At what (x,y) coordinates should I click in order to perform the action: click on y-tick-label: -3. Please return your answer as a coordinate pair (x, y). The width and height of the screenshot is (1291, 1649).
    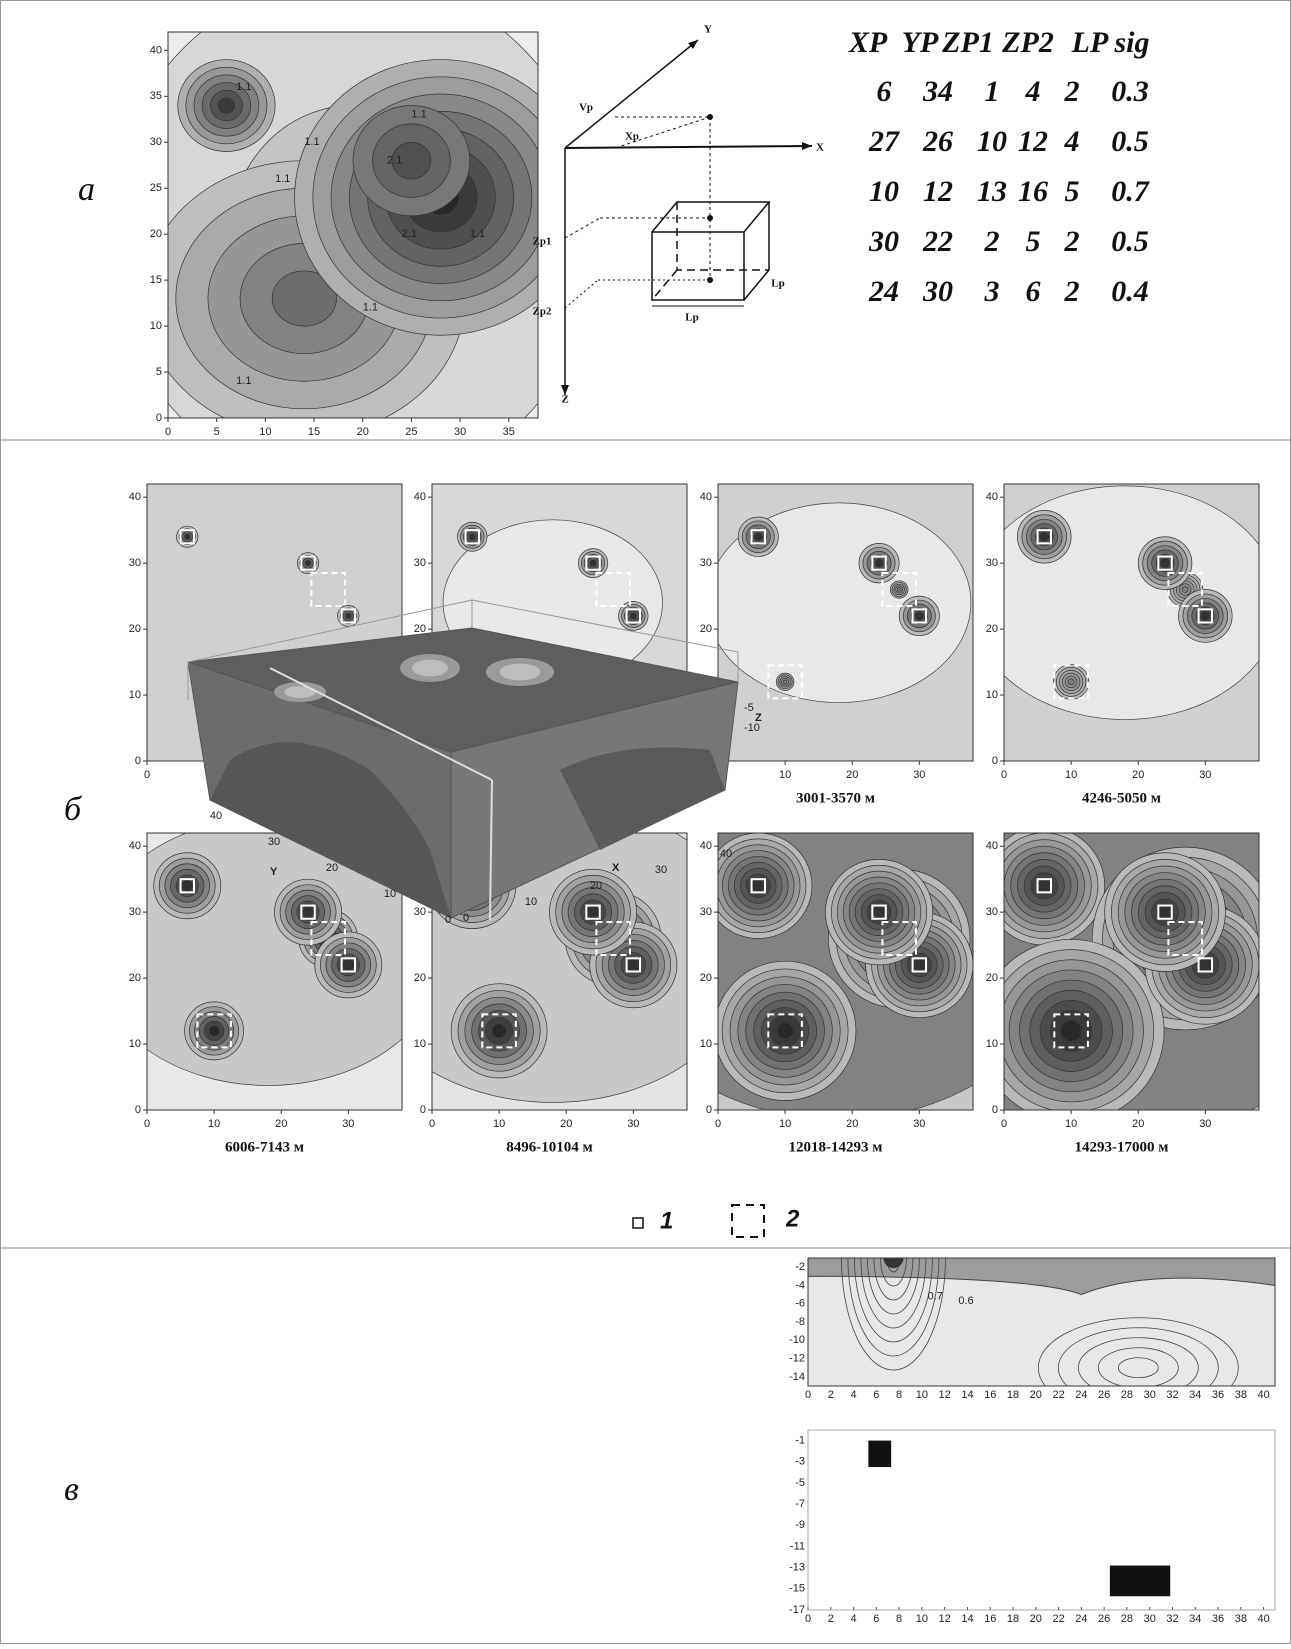
    Looking at the image, I should click on (800, 1462).